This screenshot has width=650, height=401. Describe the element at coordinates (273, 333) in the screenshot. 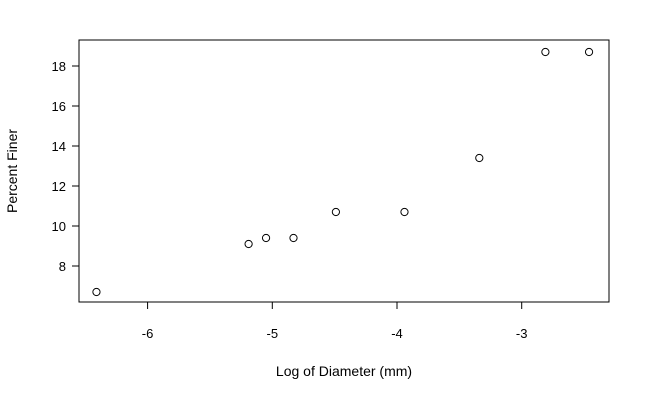

I see `x-tick-label: -5` at that location.